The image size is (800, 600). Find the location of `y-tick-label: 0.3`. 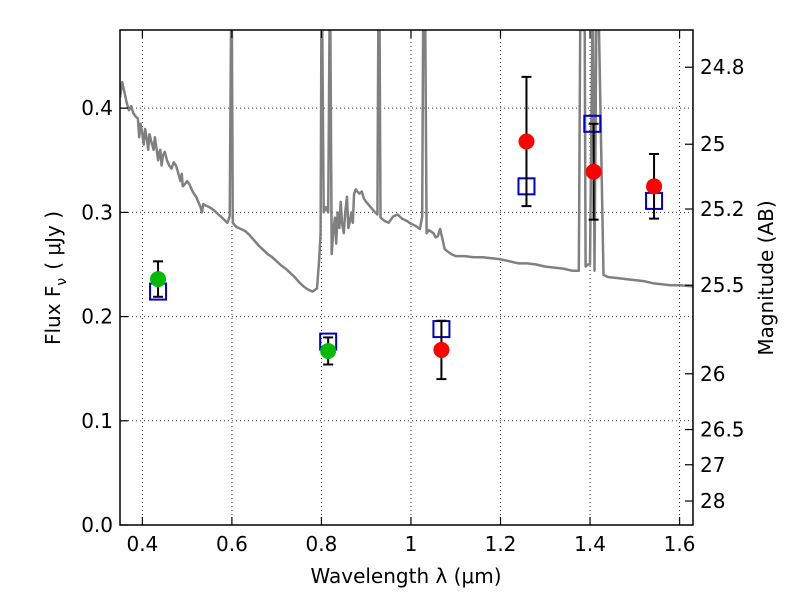

y-tick-label: 0.3 is located at coordinates (97, 212).